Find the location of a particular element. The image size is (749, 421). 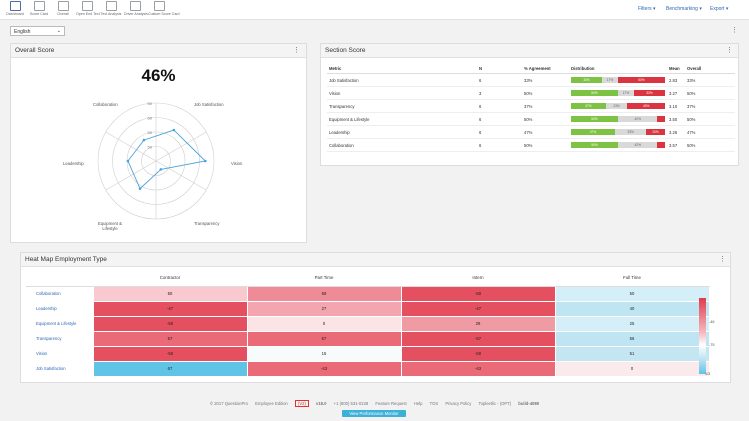

heatmap-cell: 50 is located at coordinates (170, 293).